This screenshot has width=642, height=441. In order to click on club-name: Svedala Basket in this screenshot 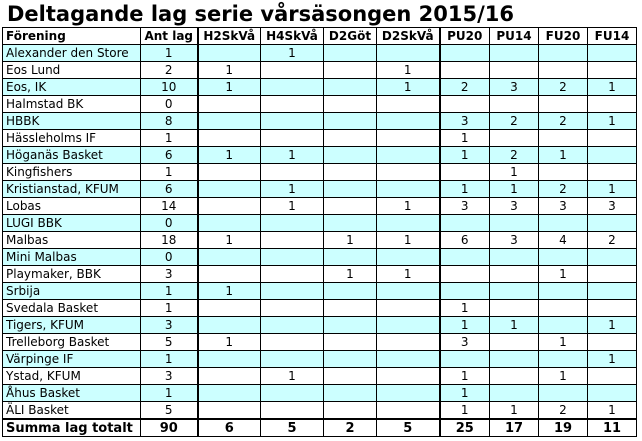, I will do `click(71, 308)`.